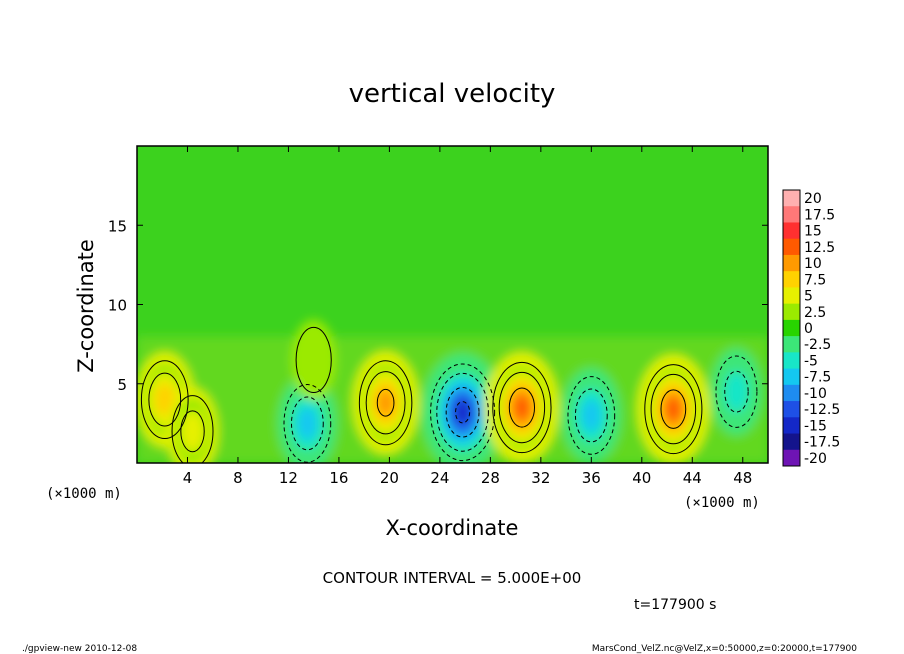  What do you see at coordinates (815, 459) in the screenshot?
I see `colorbar-label: -20` at bounding box center [815, 459].